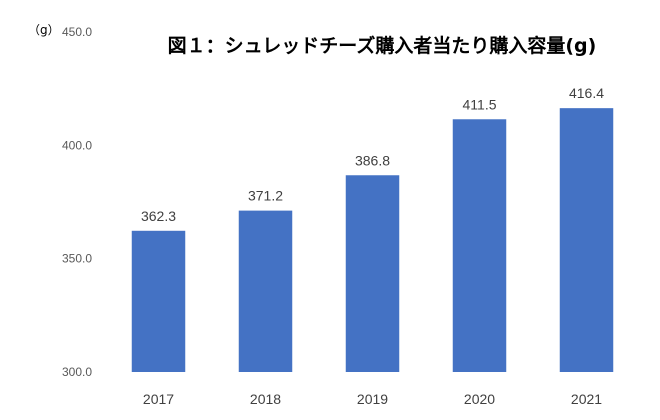  I want to click on bar-value-label: 386.8, so click(372, 160).